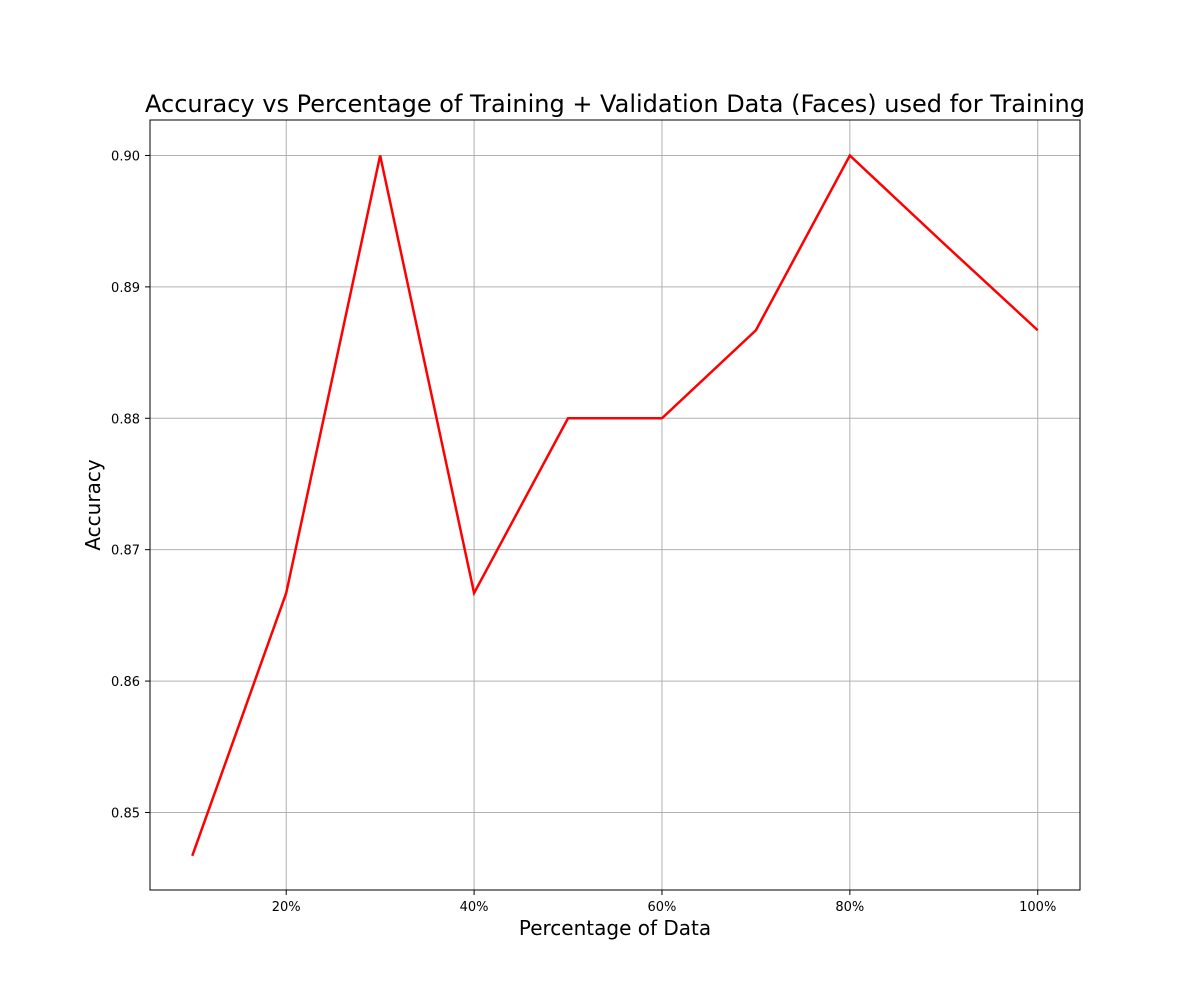 The image size is (1200, 1000). Describe the element at coordinates (662, 907) in the screenshot. I see `x-tick-label: 60%` at that location.